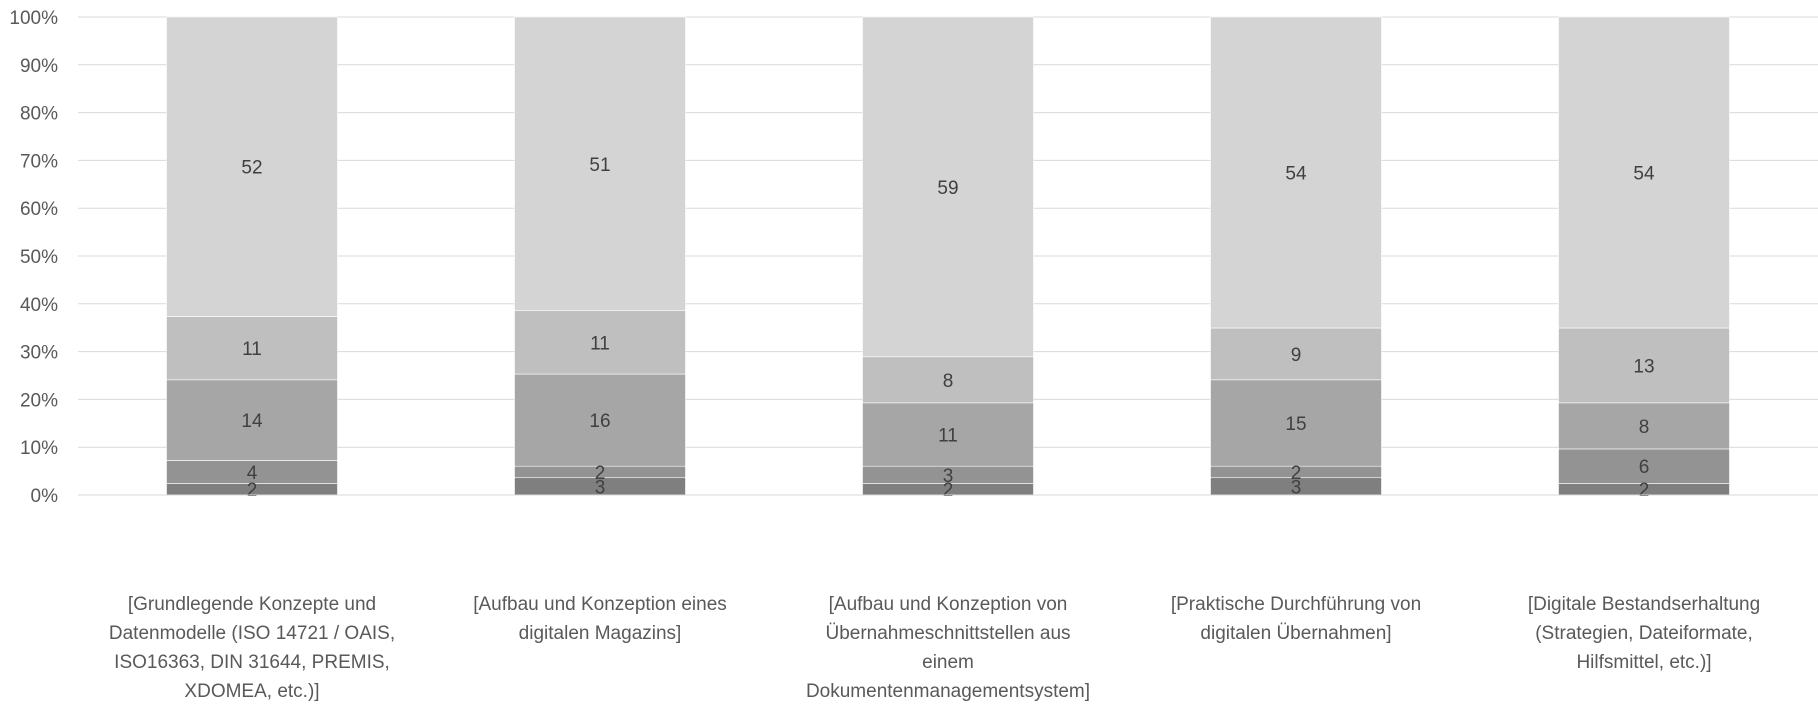  What do you see at coordinates (39, 161) in the screenshot?
I see `y-tick-label: 70%` at bounding box center [39, 161].